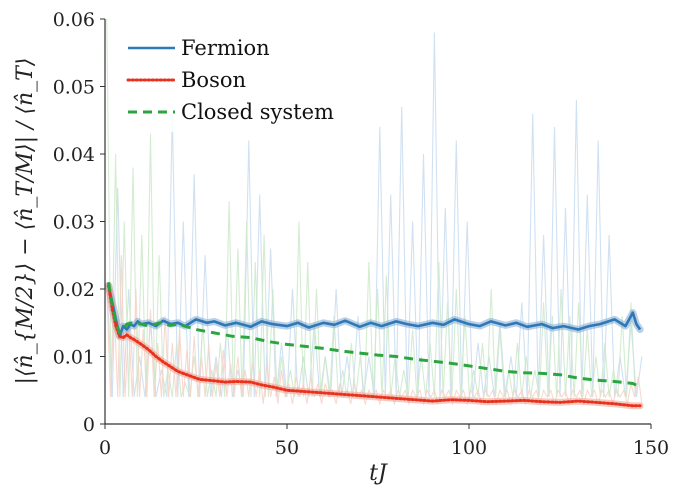 This screenshot has height=491, width=679. What do you see at coordinates (74, 20) in the screenshot?
I see `y-tick-label: 0.06` at bounding box center [74, 20].